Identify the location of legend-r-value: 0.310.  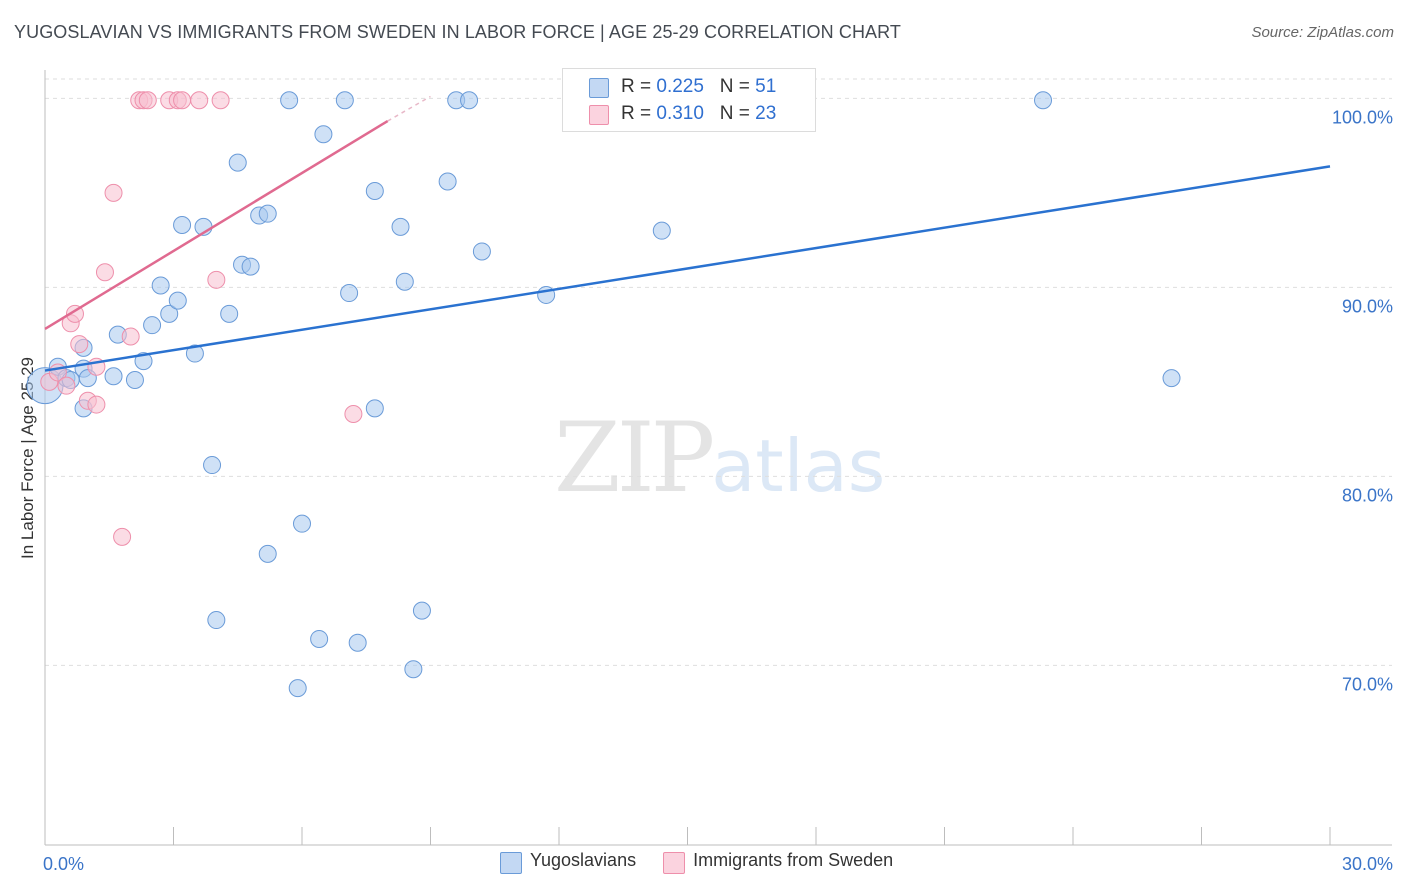
(680, 113).